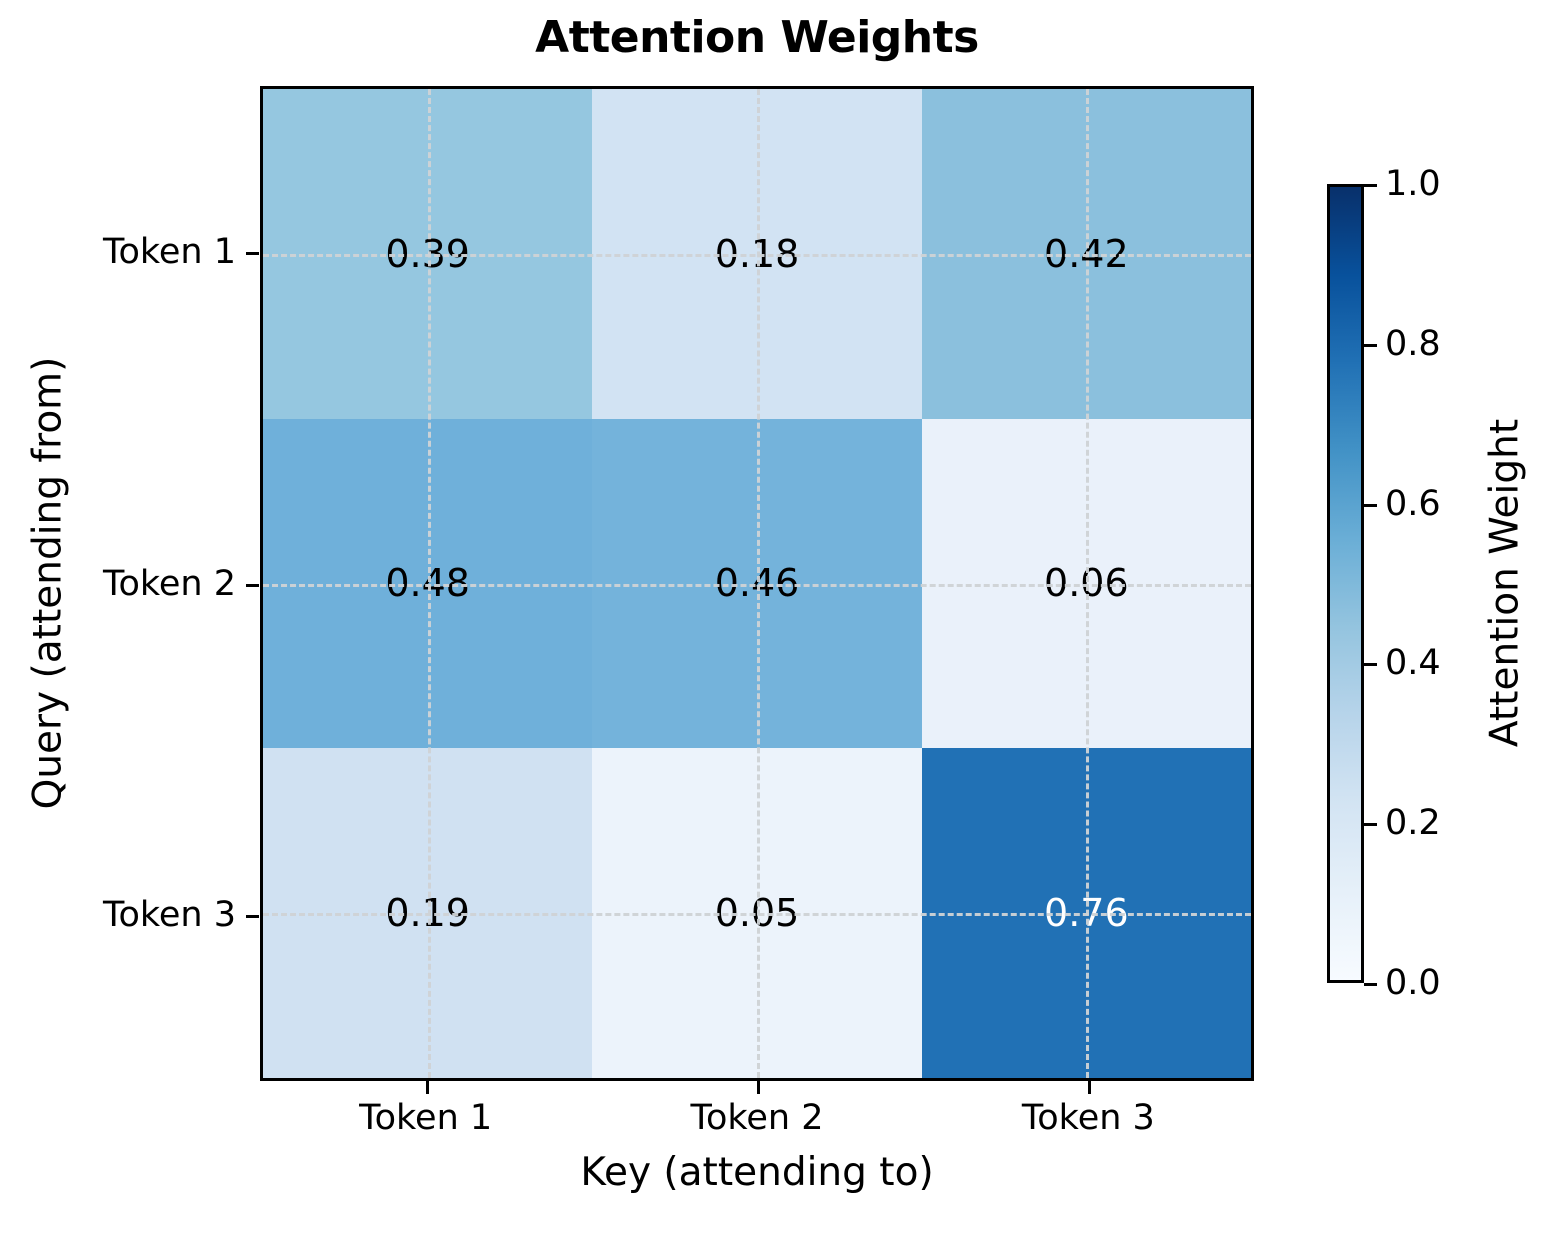  I want to click on y-tick-label: Token 1, so click(169, 251).